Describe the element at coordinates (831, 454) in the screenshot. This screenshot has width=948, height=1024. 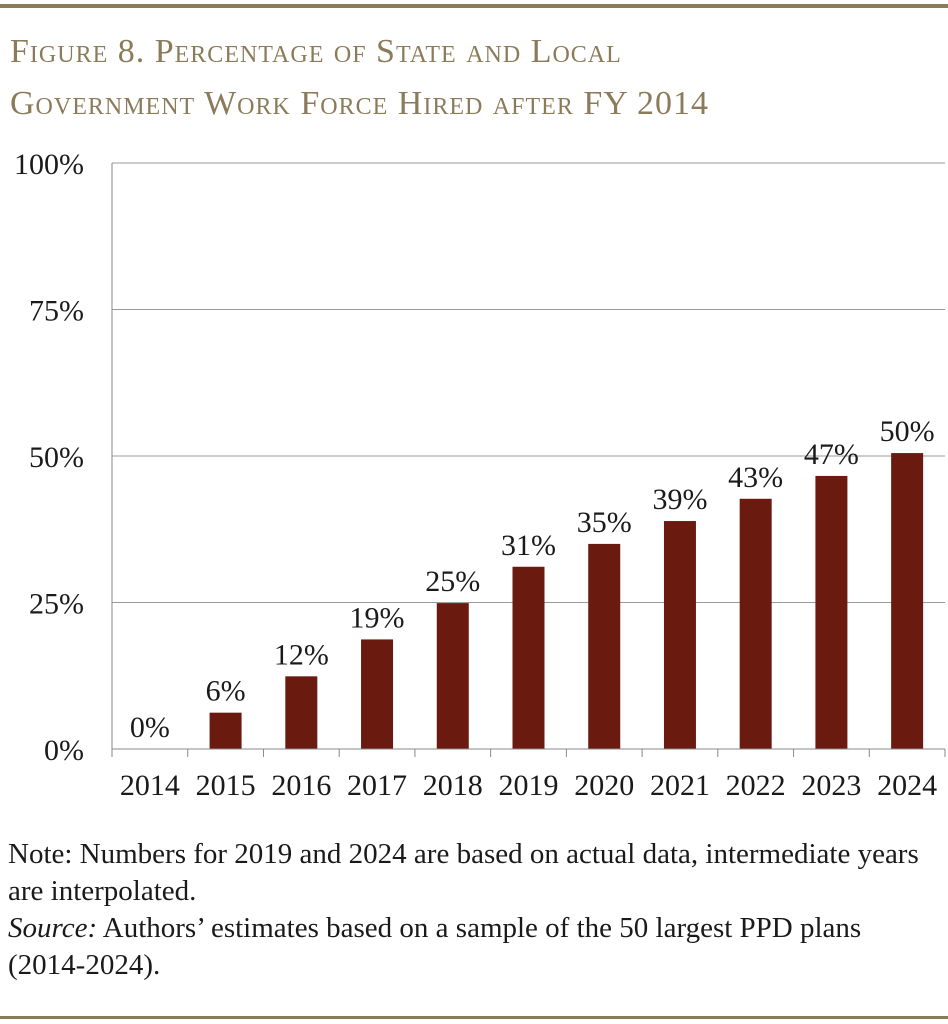
I see `data-label-2023: 47%` at that location.